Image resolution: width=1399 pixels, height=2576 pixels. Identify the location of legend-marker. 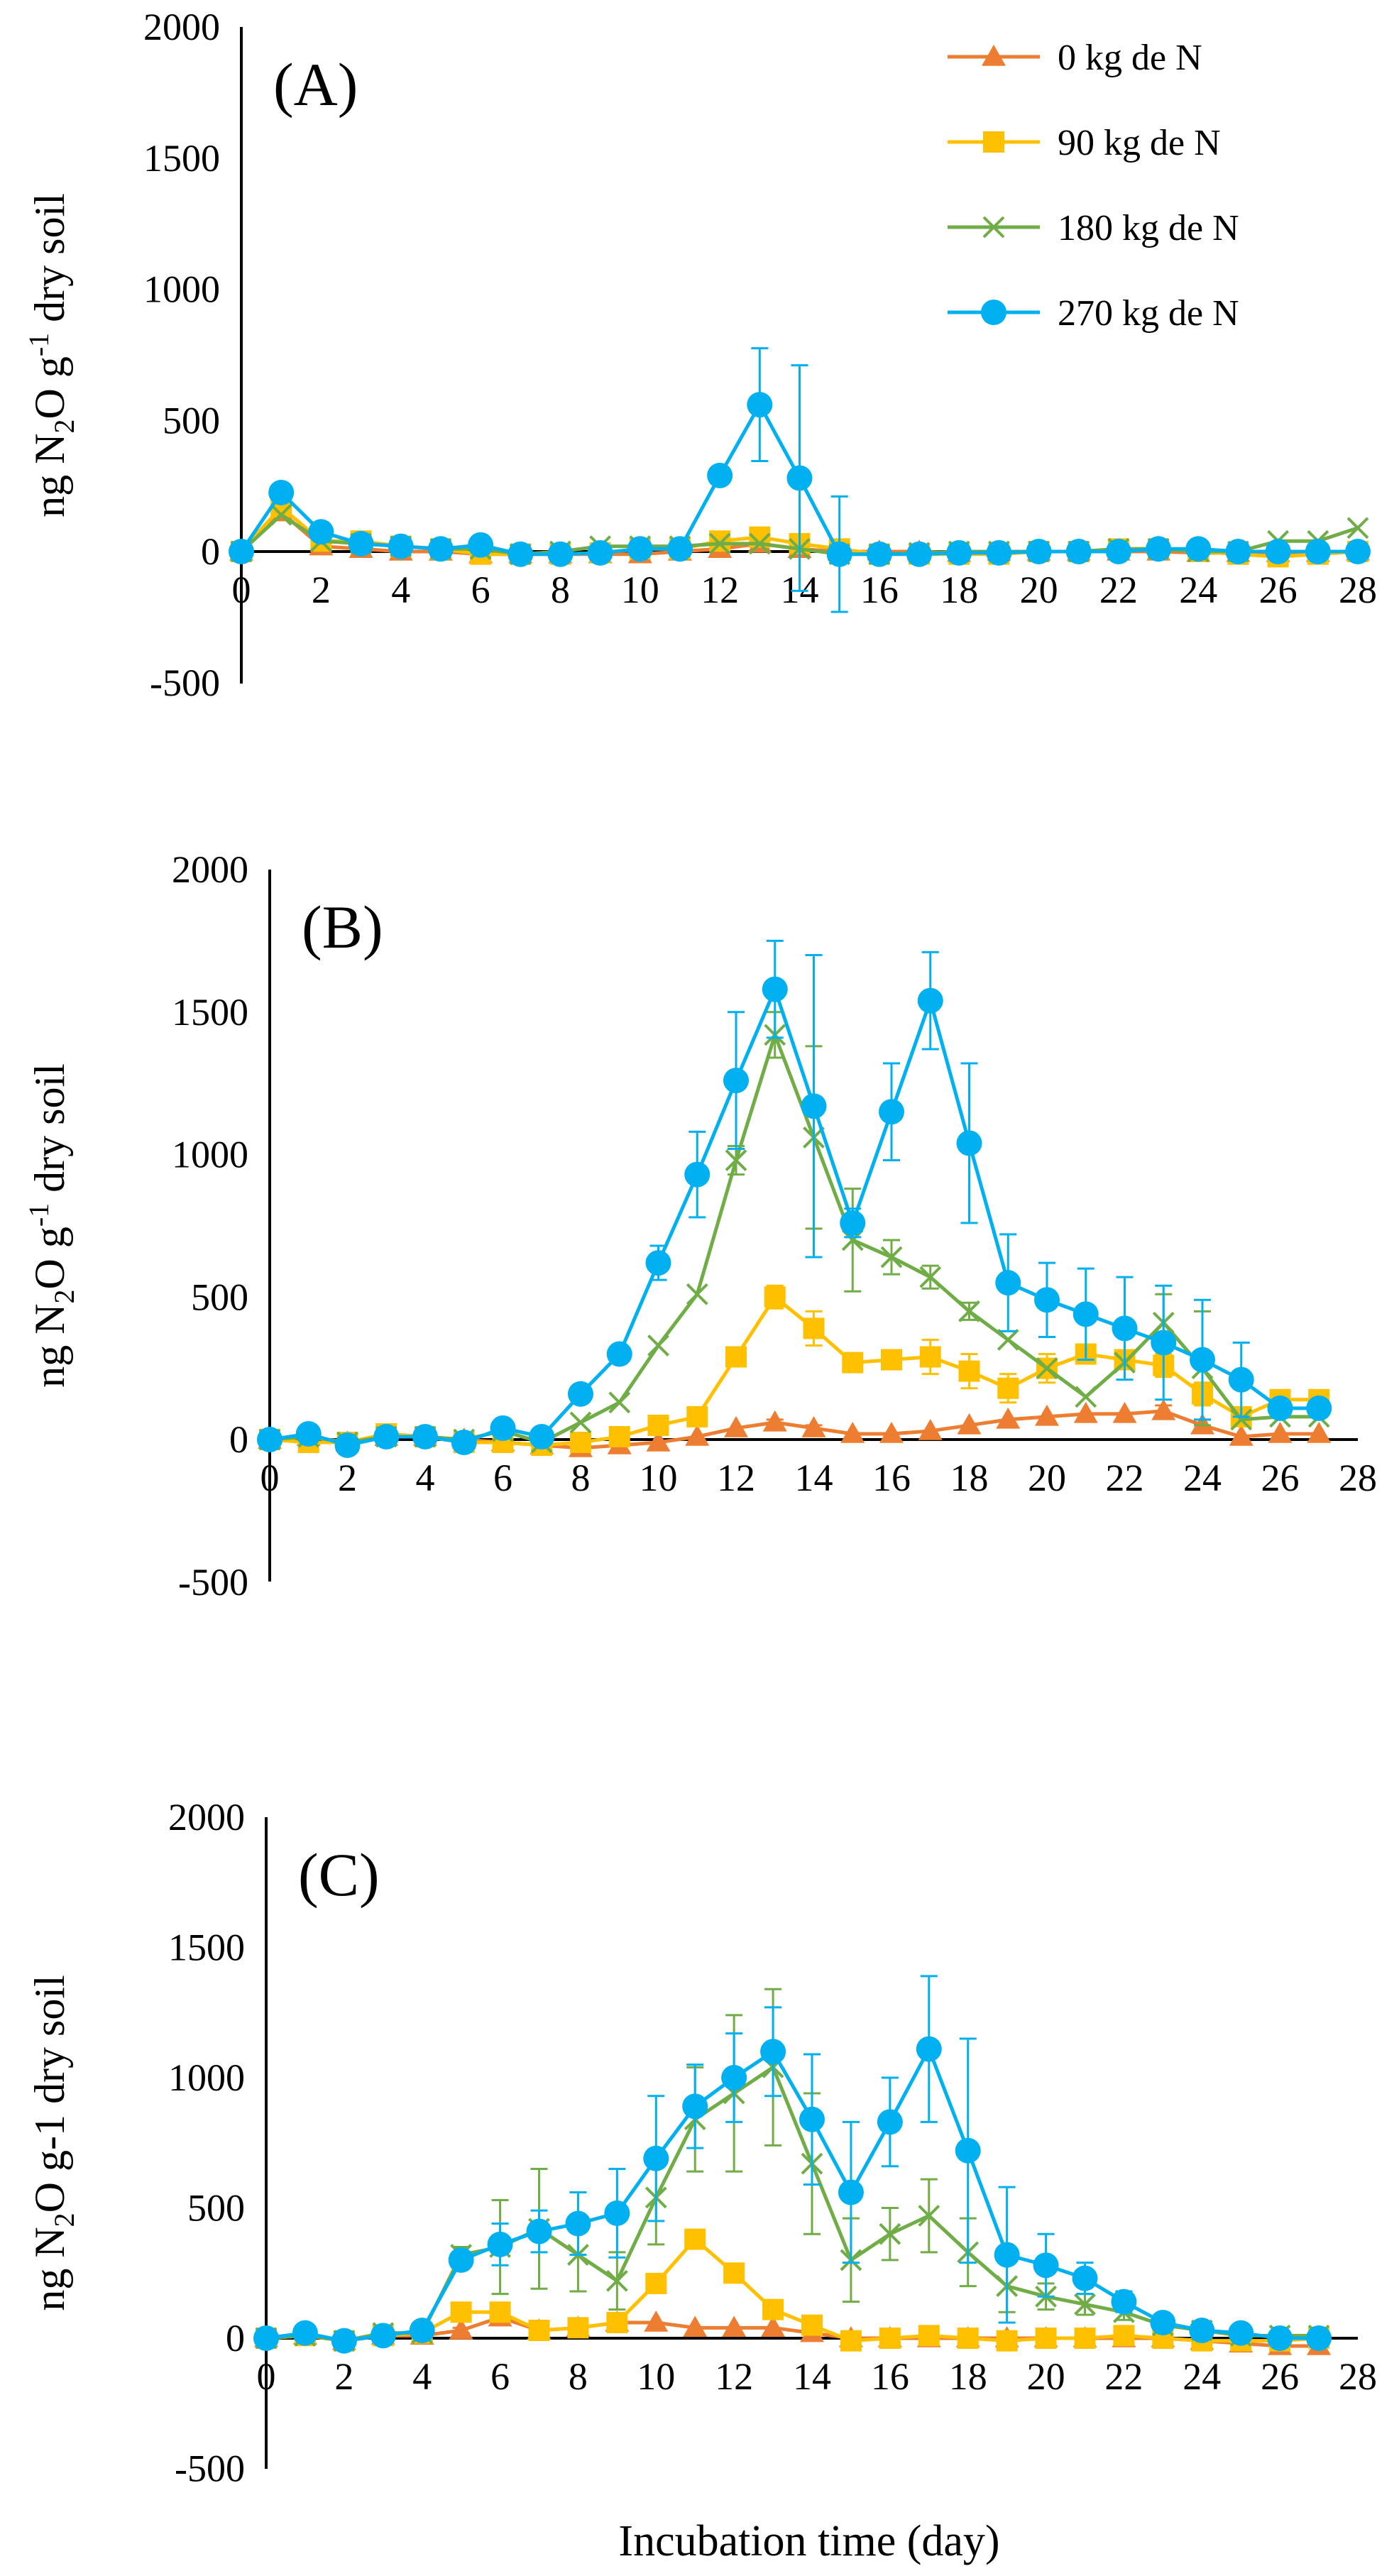
(994, 55).